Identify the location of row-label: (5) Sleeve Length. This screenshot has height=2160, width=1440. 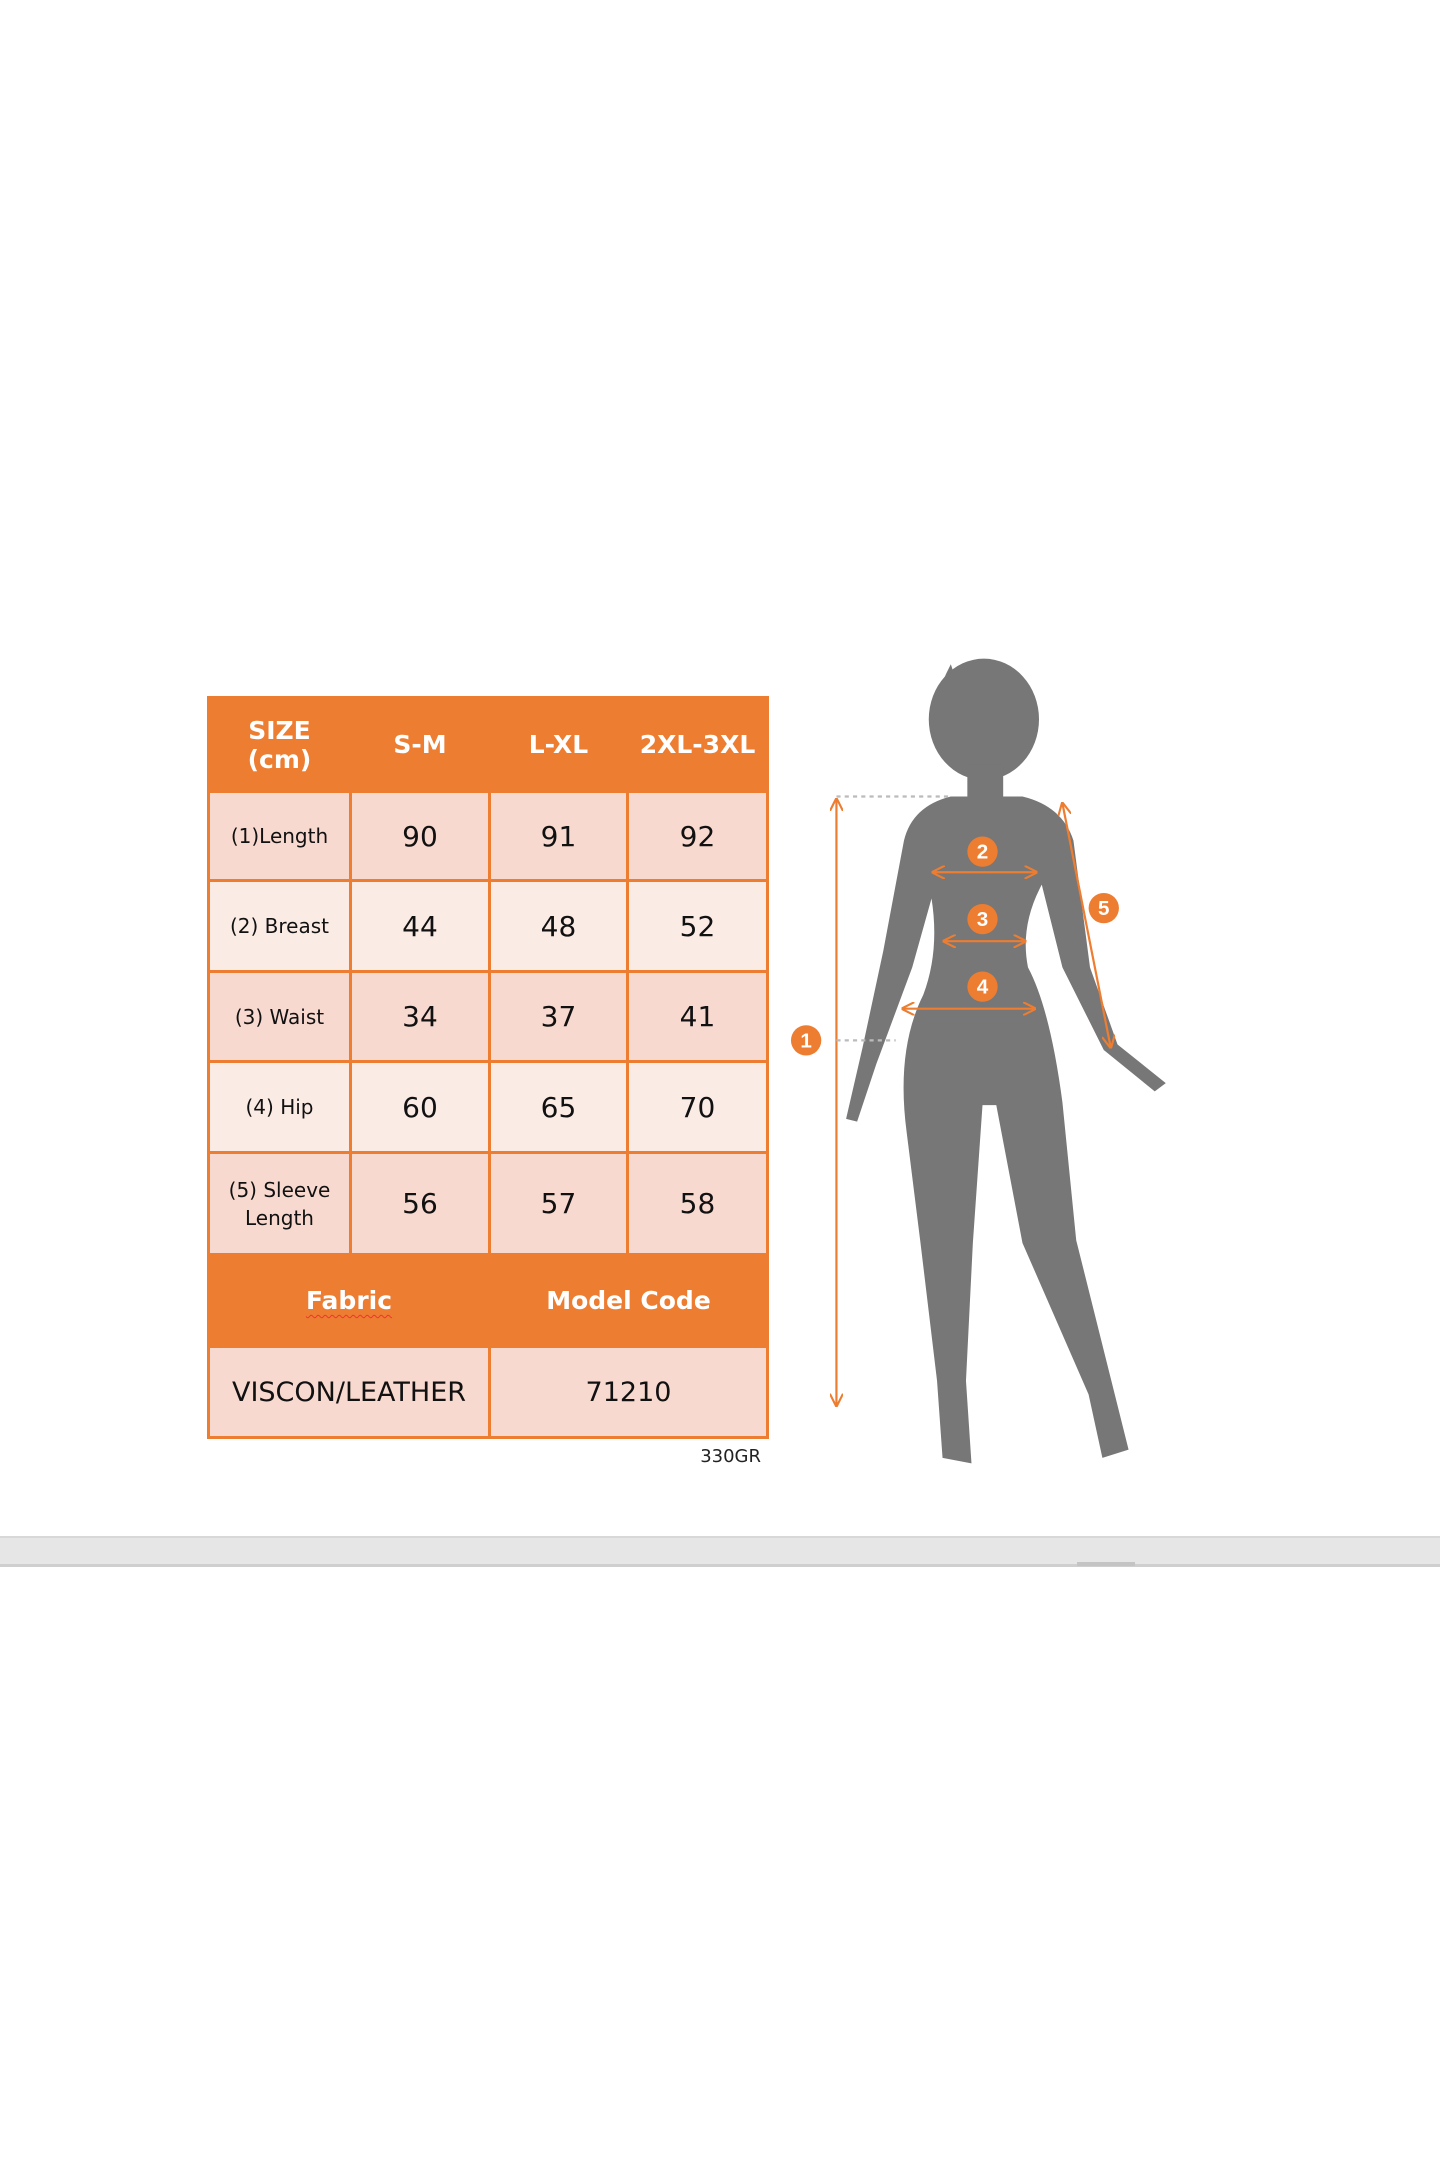
(279, 1203).